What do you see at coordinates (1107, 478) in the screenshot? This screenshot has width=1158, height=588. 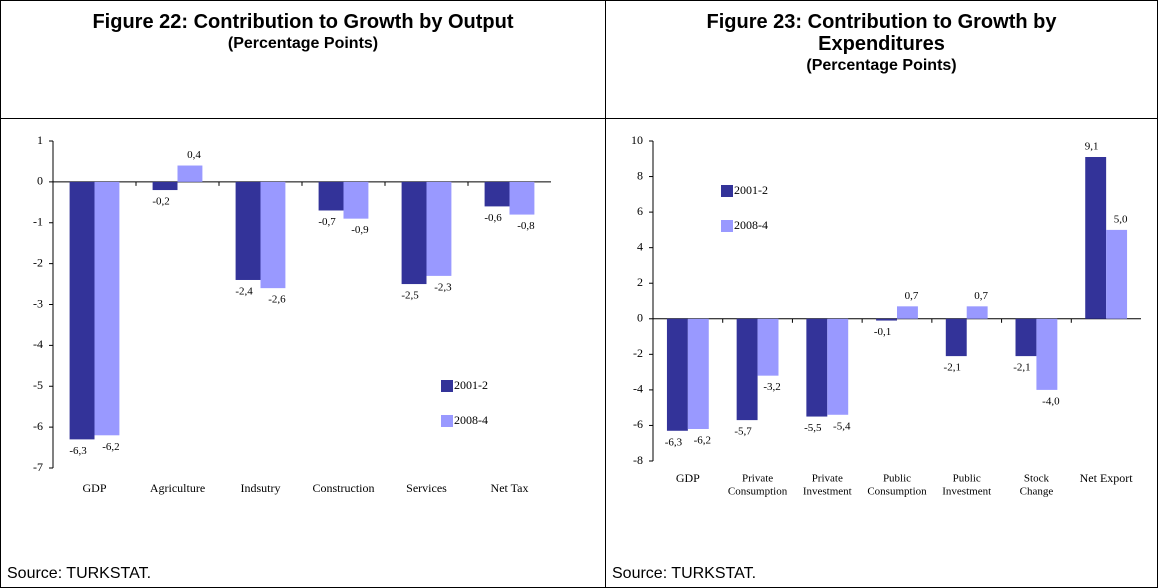 I see `x-tick-label: Net Export` at bounding box center [1107, 478].